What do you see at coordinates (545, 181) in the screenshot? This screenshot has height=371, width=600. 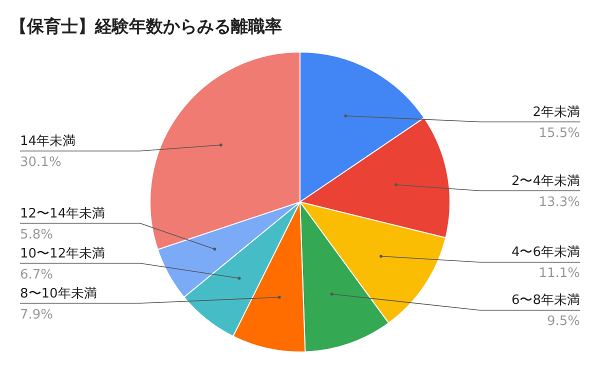 I see `slice-label: 2〜4年未満` at bounding box center [545, 181].